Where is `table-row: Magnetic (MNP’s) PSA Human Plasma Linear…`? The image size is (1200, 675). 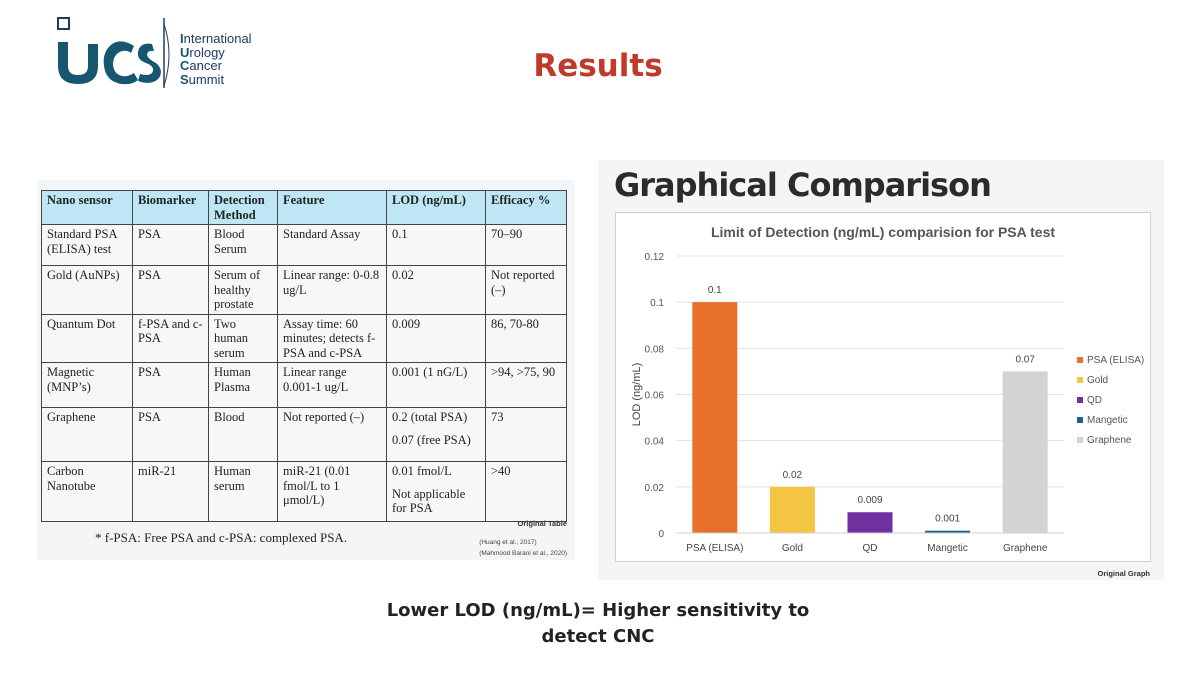
table-row: Magnetic (MNP’s) PSA Human Plasma Linear… is located at coordinates (304, 385).